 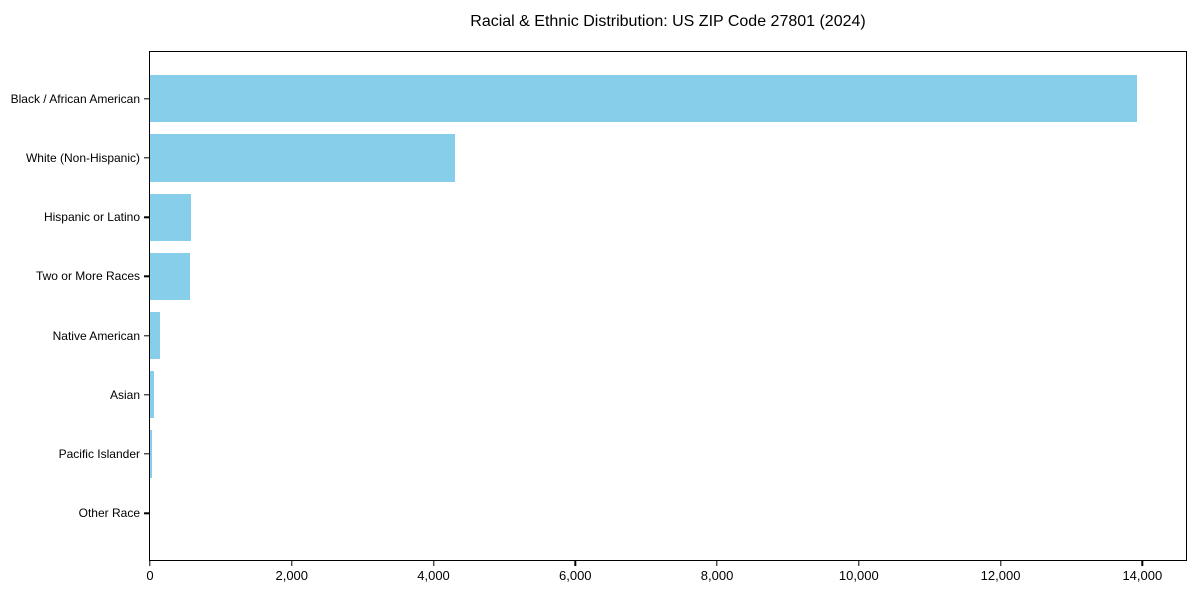 What do you see at coordinates (575, 575) in the screenshot?
I see `x-axis-tick-label: 6,000` at bounding box center [575, 575].